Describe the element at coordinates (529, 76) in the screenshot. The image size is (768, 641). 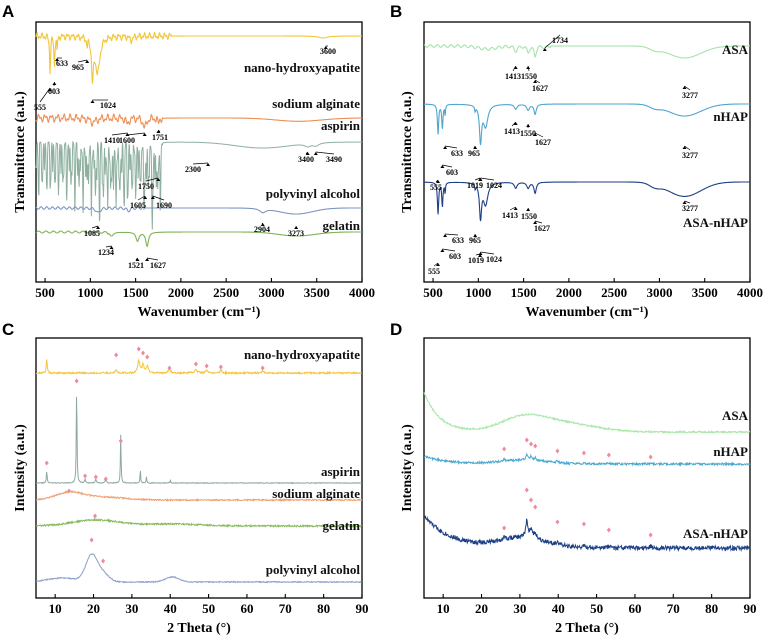
I see `peak-label-ASA: 1550` at that location.